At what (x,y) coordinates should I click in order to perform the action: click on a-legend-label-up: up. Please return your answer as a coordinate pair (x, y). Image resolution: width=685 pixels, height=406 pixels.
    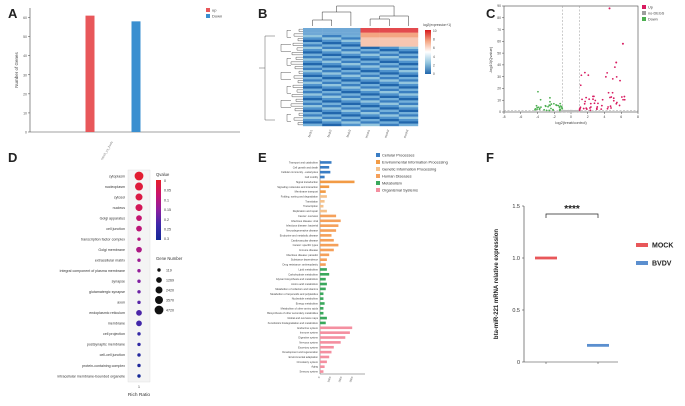
    Looking at the image, I should click on (214, 10).